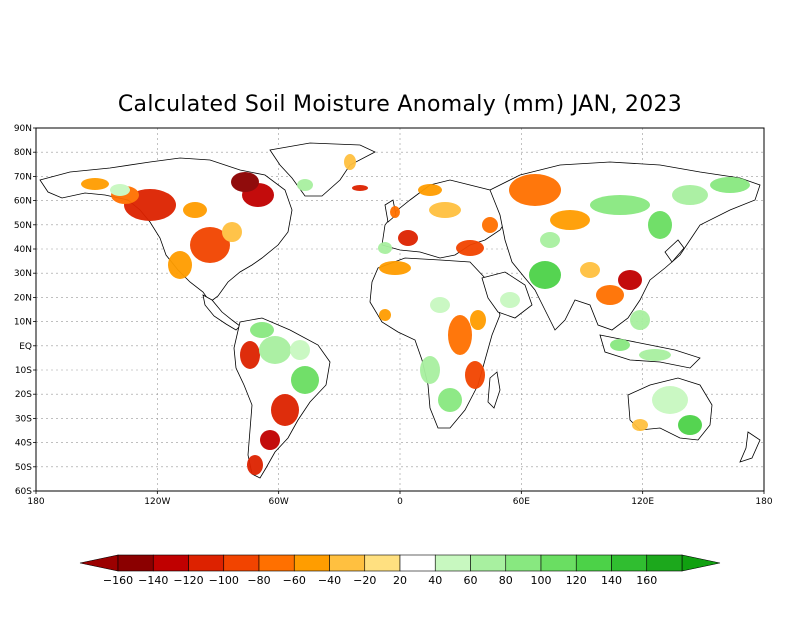 The height and width of the screenshot is (618, 800). What do you see at coordinates (294, 580) in the screenshot?
I see `colorbar-label: −60` at bounding box center [294, 580].